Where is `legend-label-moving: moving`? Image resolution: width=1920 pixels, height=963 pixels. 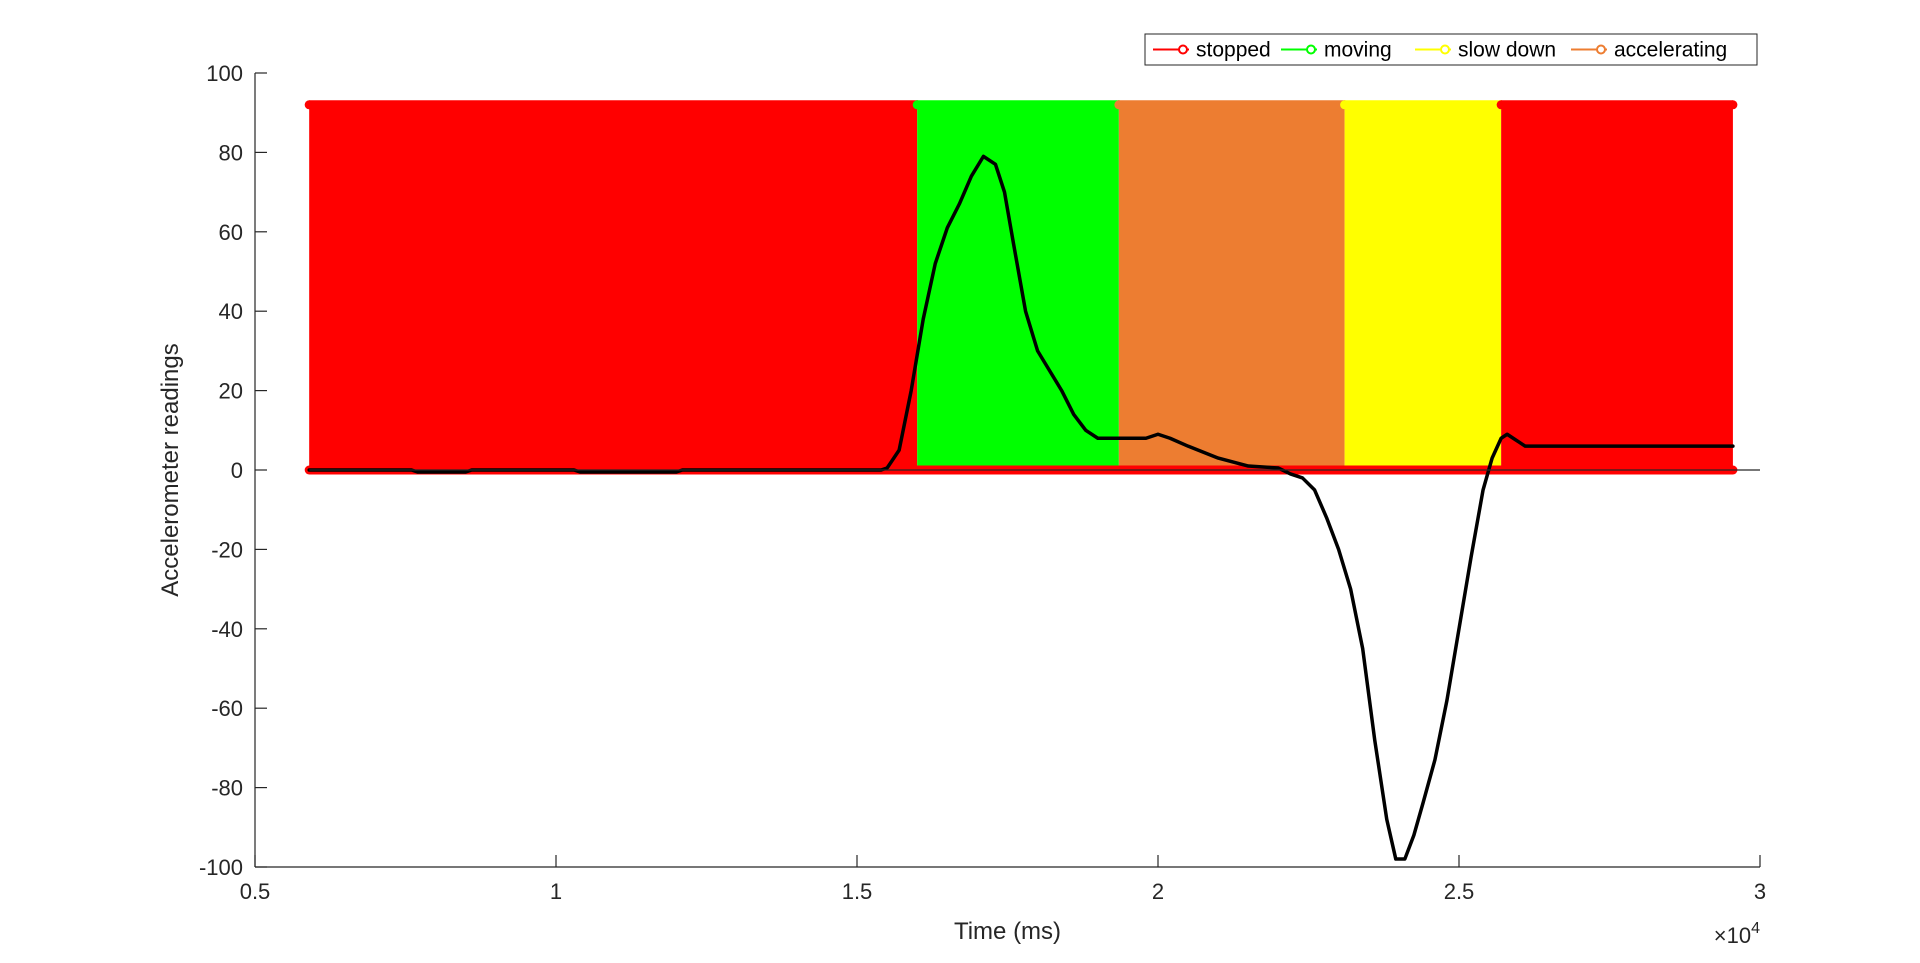
legend-label-moving: moving is located at coordinates (1358, 50).